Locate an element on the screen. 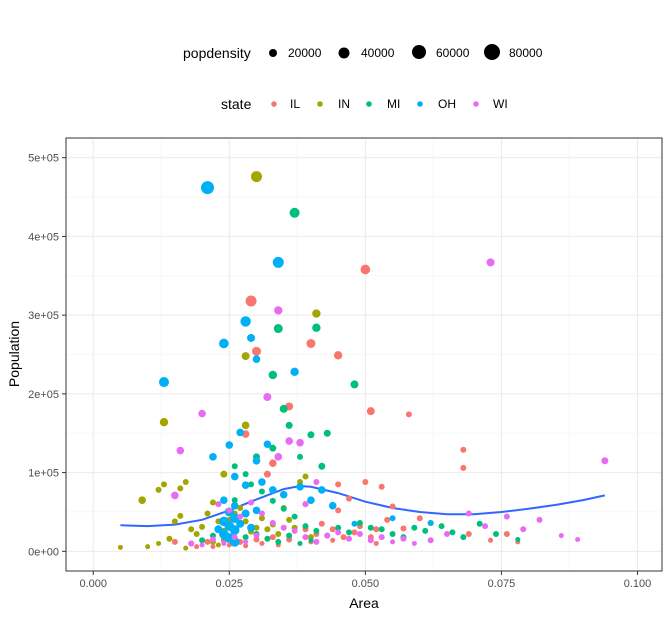  x-tick-label: 0.025 is located at coordinates (230, 584).